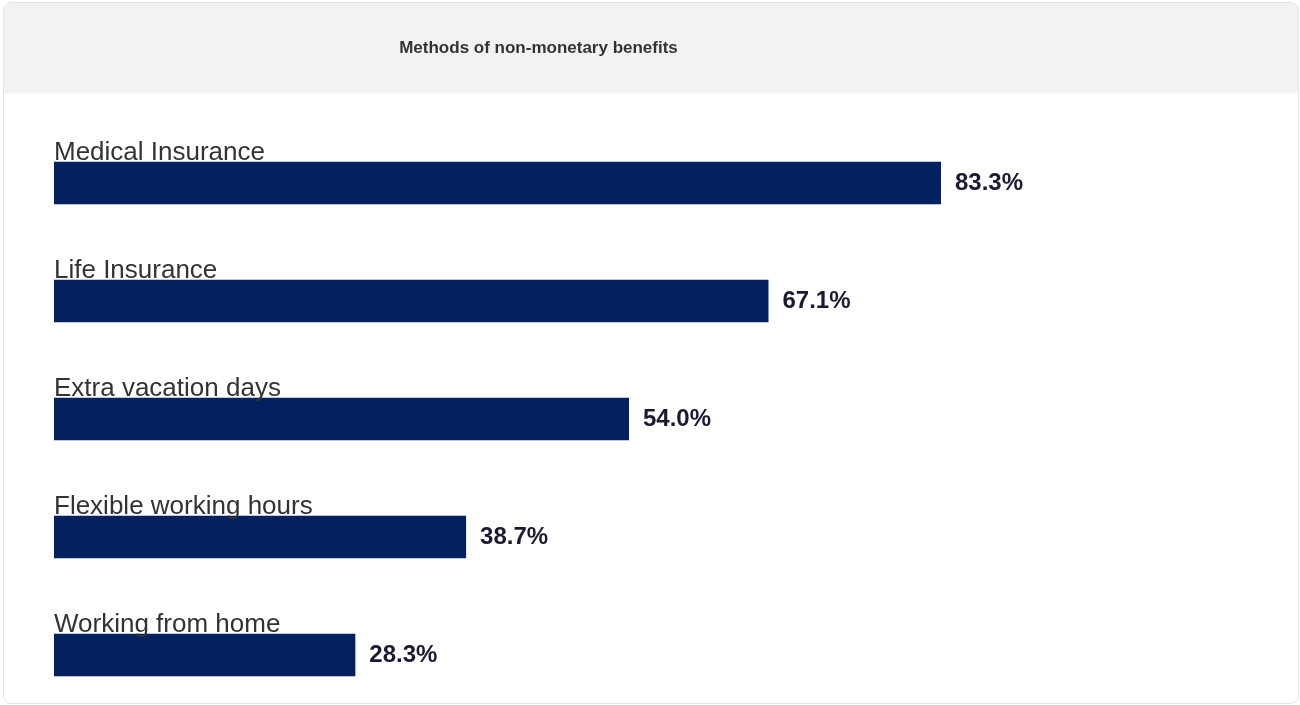 The width and height of the screenshot is (1300, 705). Describe the element at coordinates (989, 181) in the screenshot. I see `data-label: 83.3%` at that location.